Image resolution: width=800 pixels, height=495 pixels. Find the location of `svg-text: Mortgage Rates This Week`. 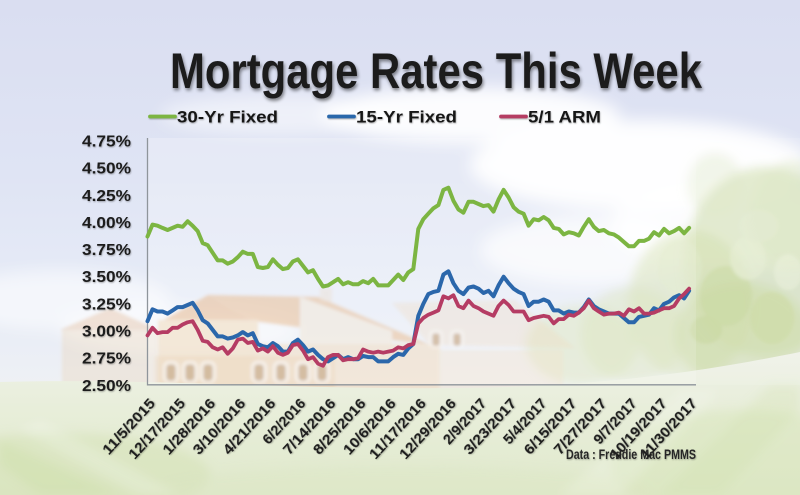

svg-text: Mortgage Rates This Week is located at coordinates (436, 71).